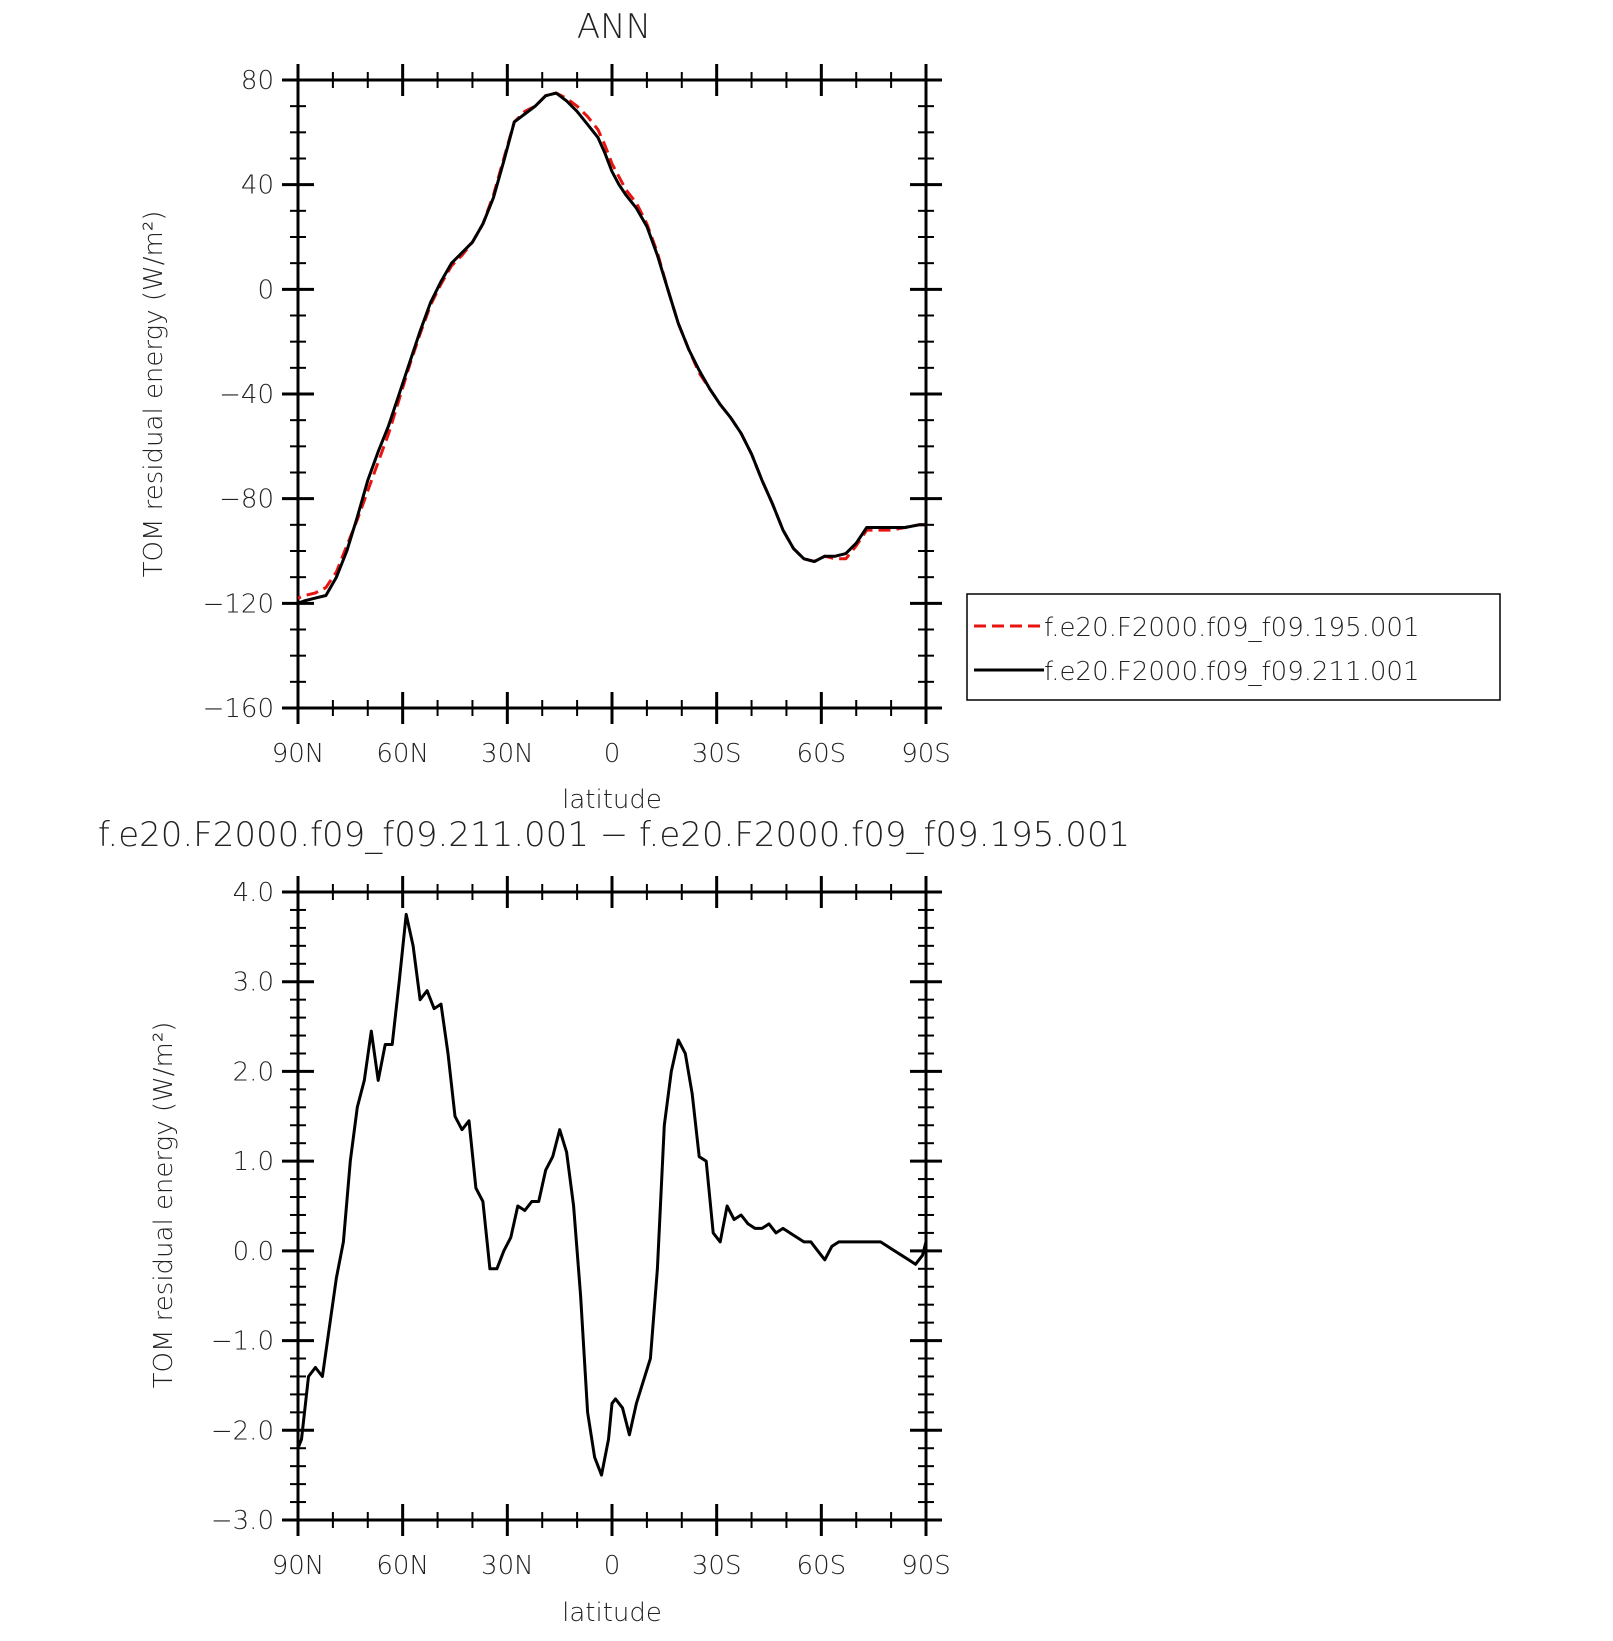 The width and height of the screenshot is (1613, 1641). I want to click on bottom-x-tick-label: 0, so click(612, 1566).